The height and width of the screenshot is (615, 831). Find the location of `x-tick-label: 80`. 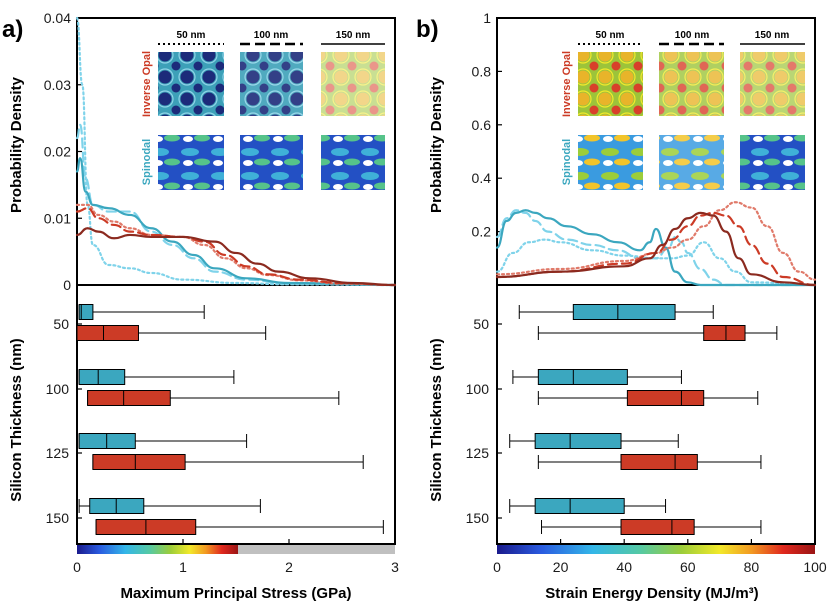

x-tick-label: 80 is located at coordinates (752, 567).